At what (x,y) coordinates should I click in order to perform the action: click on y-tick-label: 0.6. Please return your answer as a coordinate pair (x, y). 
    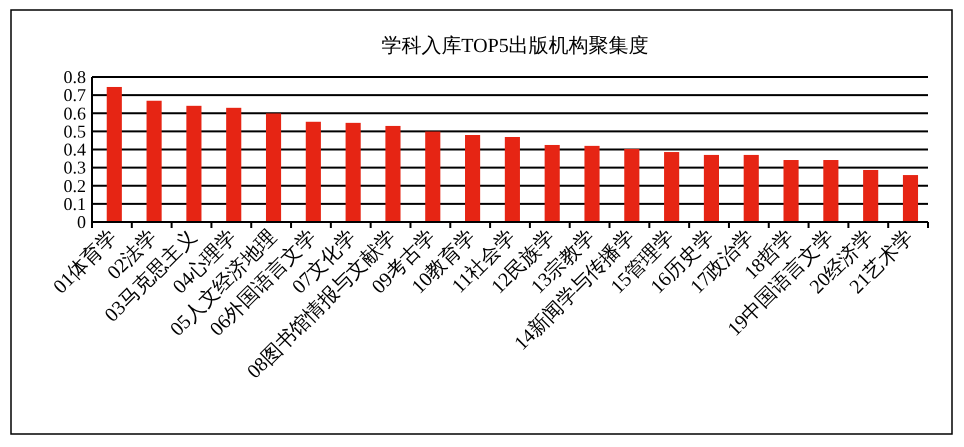
    Looking at the image, I should click on (75, 113).